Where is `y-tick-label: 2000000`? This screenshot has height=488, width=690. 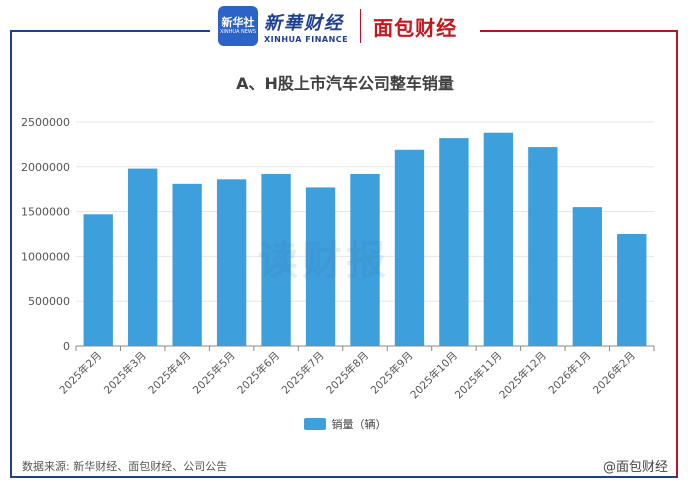 y-tick-label: 2000000 is located at coordinates (45, 167).